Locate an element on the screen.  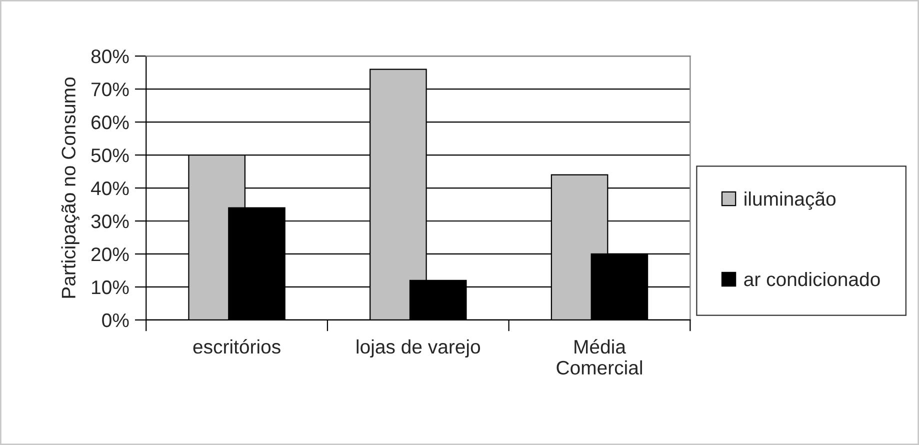
y-tick-label: 80% is located at coordinates (110, 57).